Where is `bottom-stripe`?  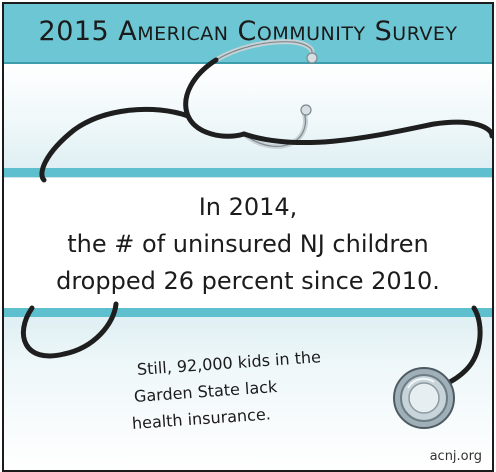
bottom-stripe is located at coordinates (248, 312).